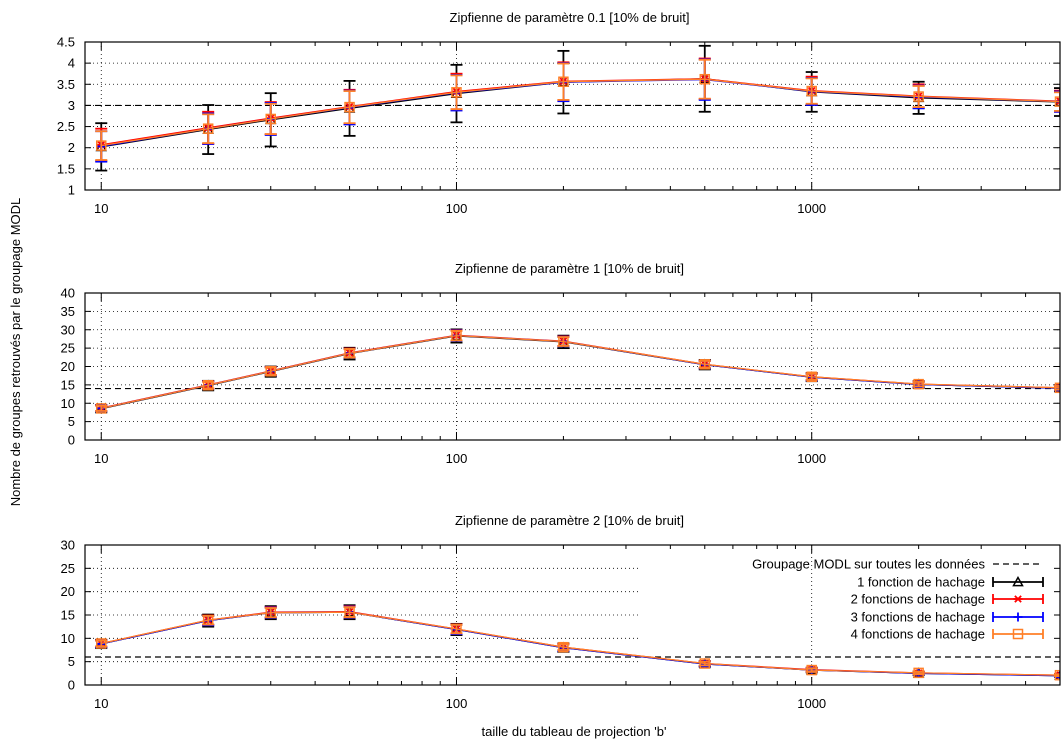 The image size is (1063, 751). I want to click on y-tick-label: 3.5, so click(66, 84).